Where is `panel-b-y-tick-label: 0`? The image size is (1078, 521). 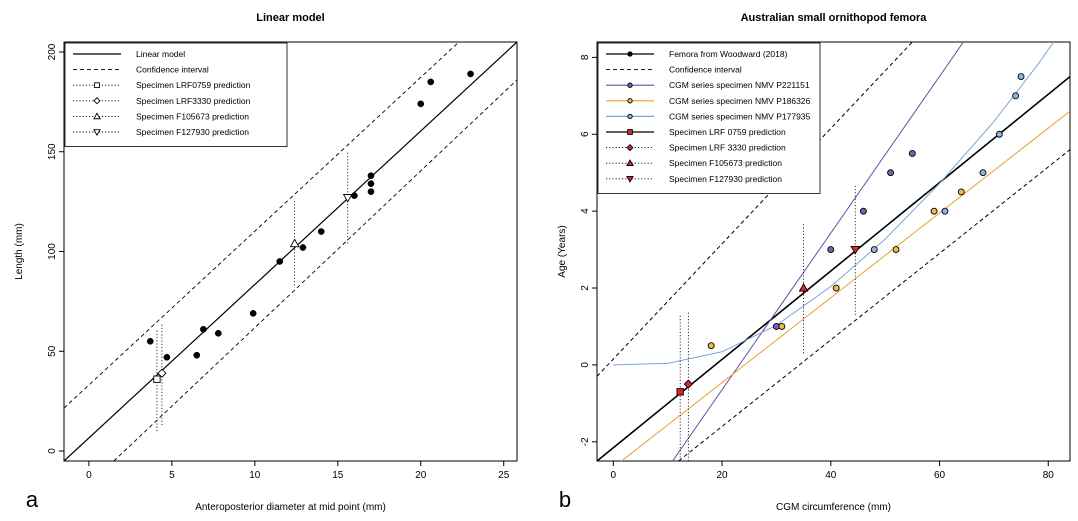
panel-b-y-tick-label: 0 is located at coordinates (585, 365).